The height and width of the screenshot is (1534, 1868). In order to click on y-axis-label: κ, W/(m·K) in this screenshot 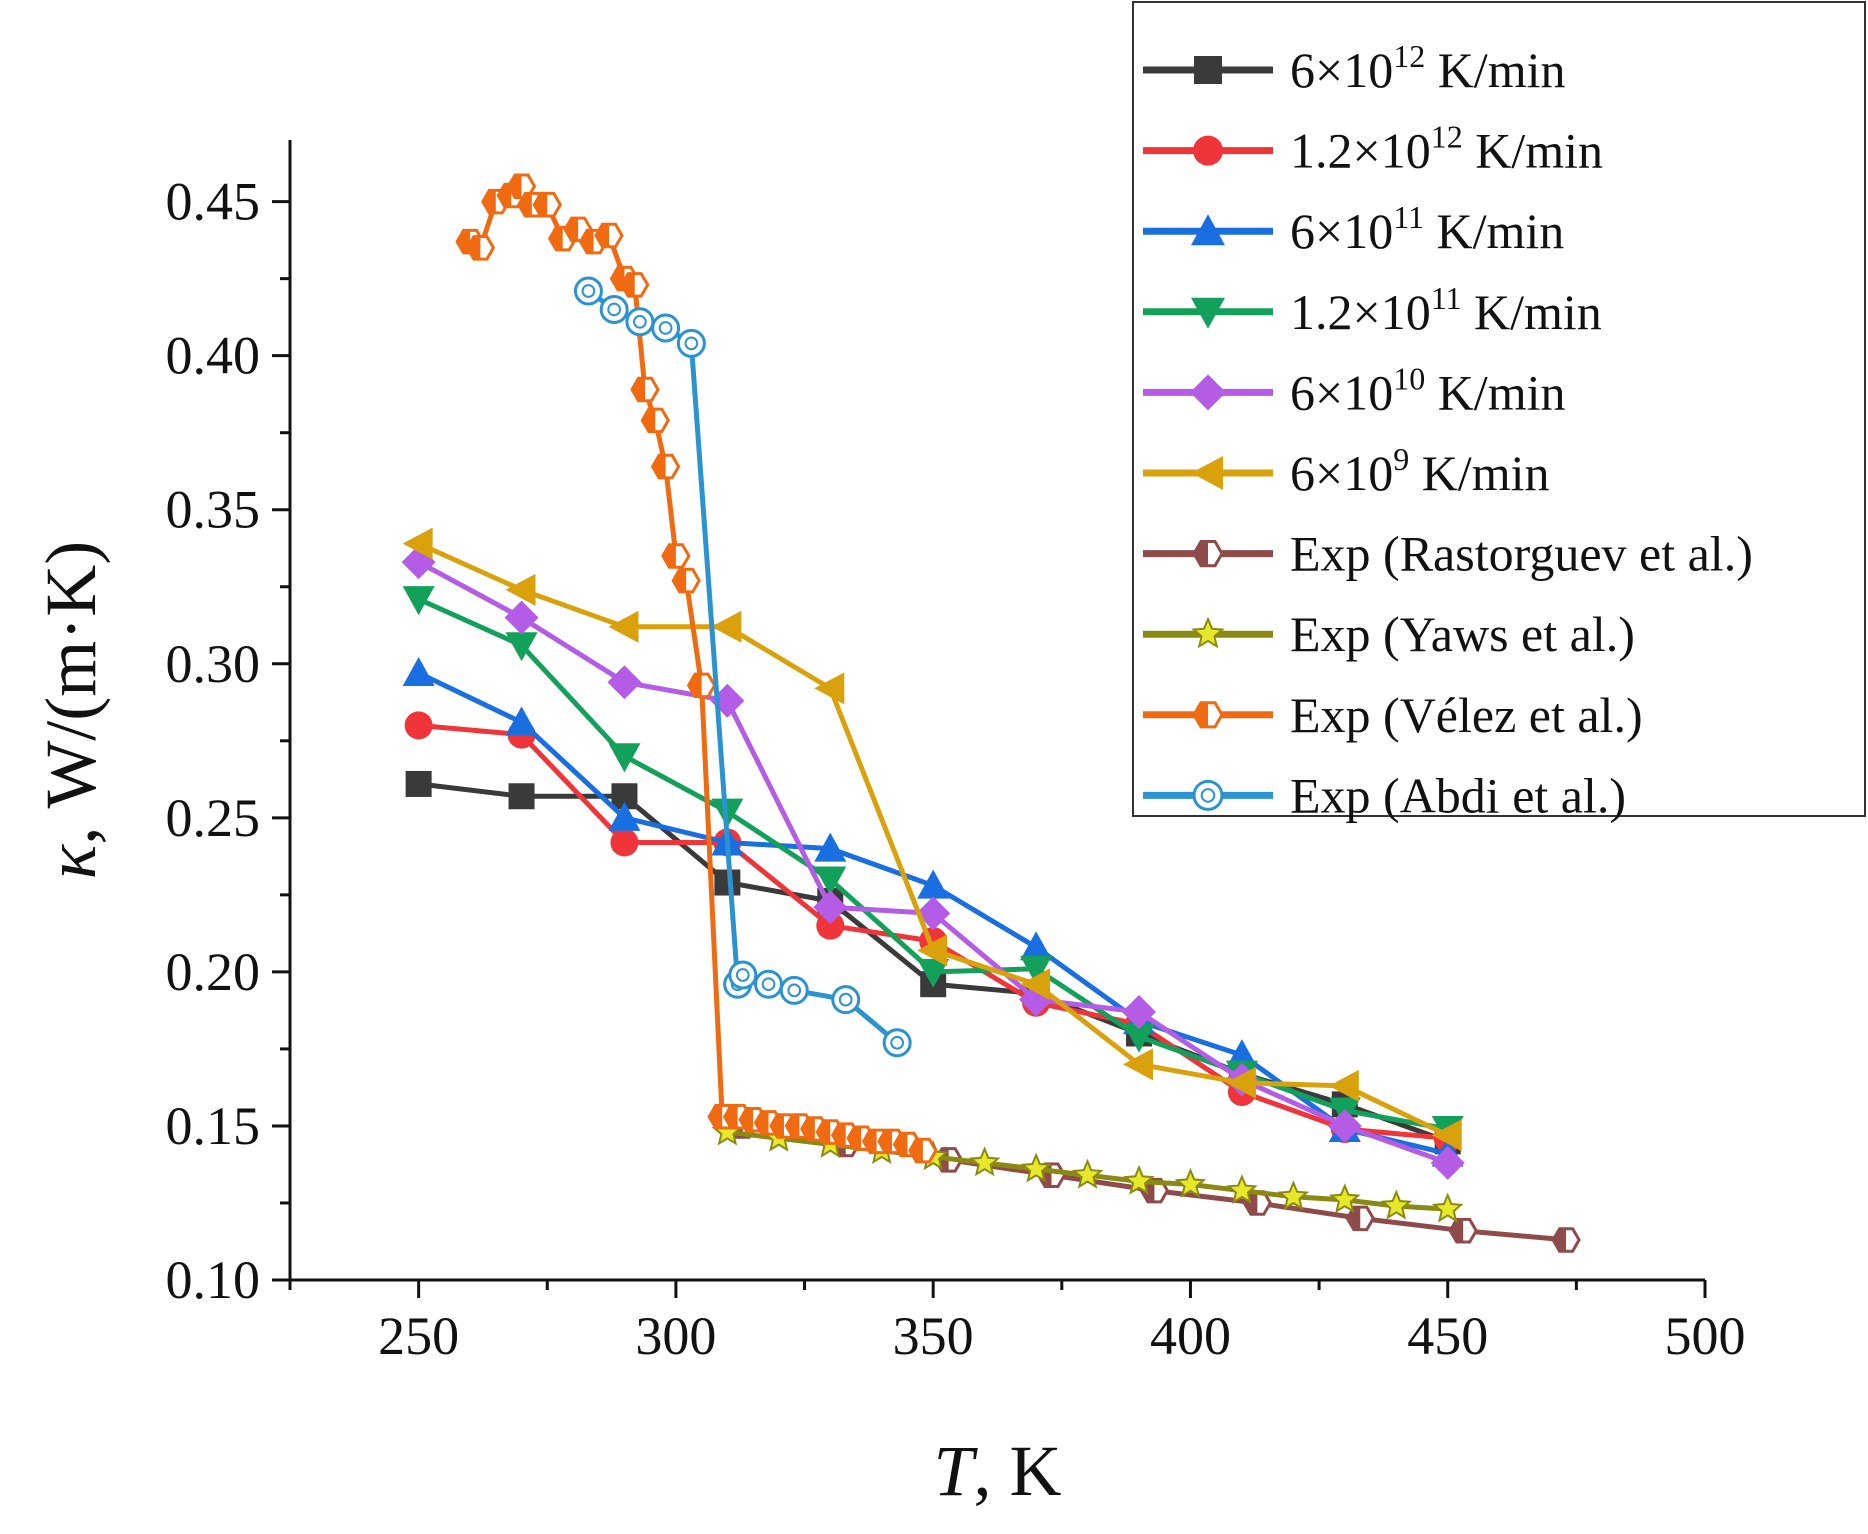, I will do `click(71, 710)`.